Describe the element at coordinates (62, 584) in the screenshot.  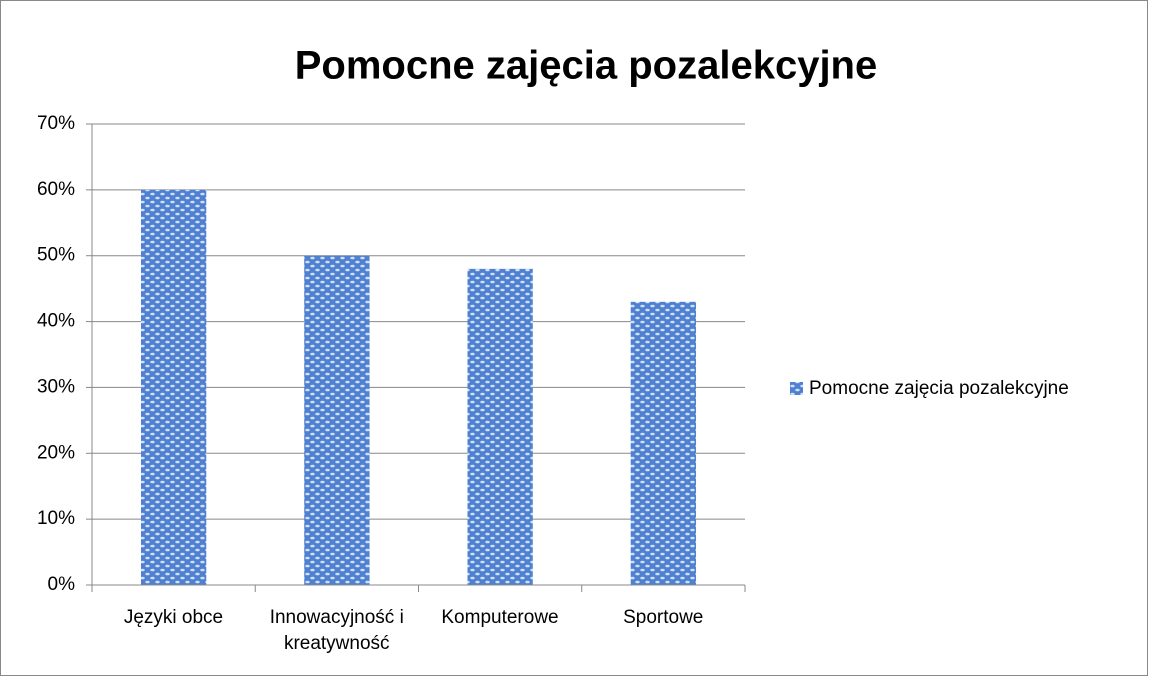
I see `y-tick-label: 0%` at that location.